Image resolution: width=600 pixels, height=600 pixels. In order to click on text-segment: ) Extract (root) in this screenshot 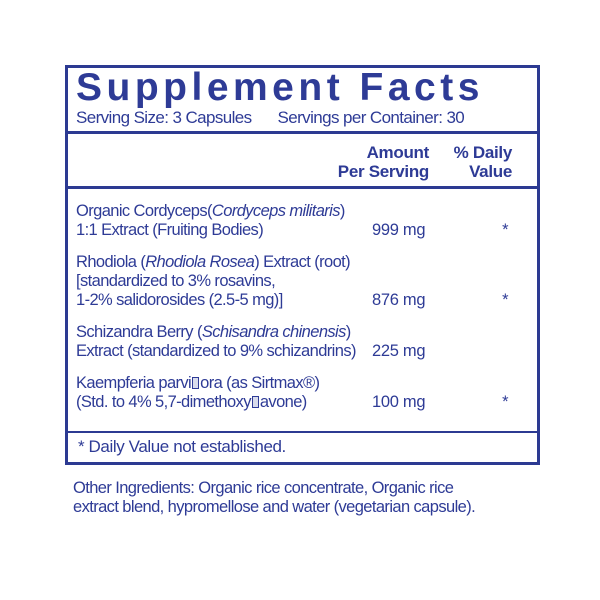, I will do `click(302, 262)`.